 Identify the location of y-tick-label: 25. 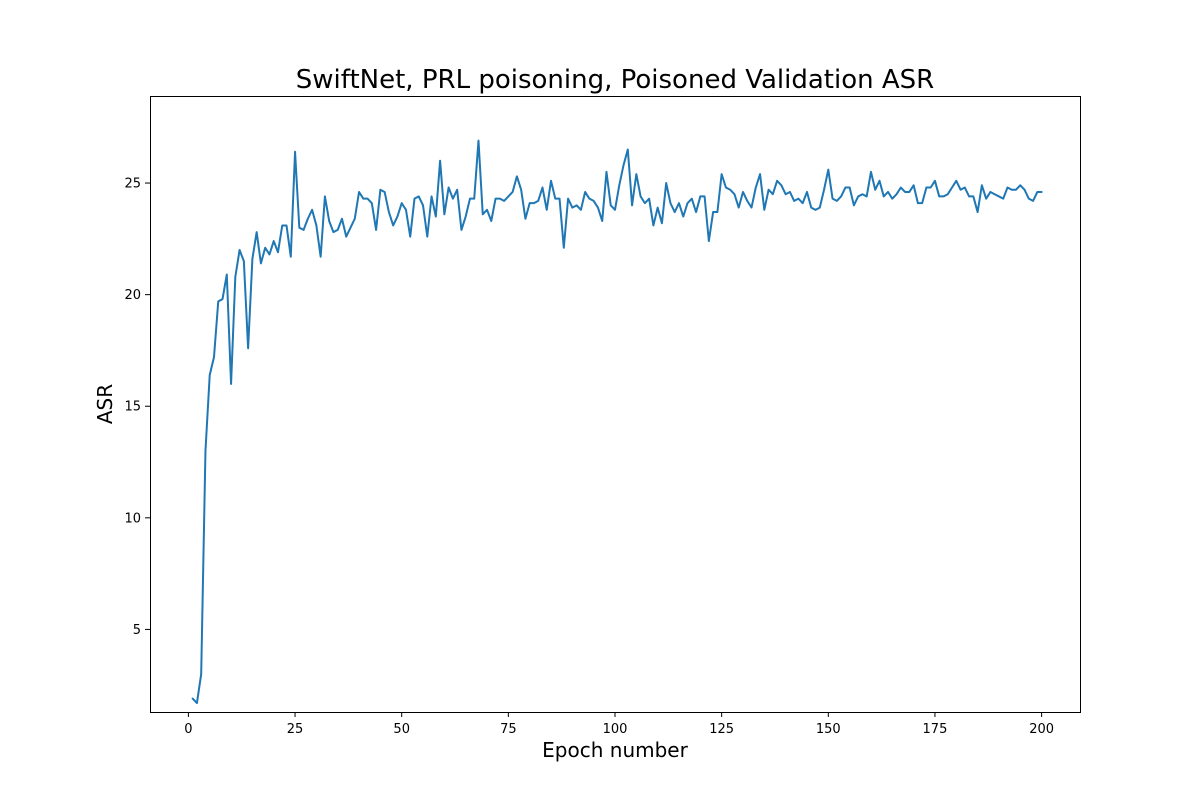
(132, 184).